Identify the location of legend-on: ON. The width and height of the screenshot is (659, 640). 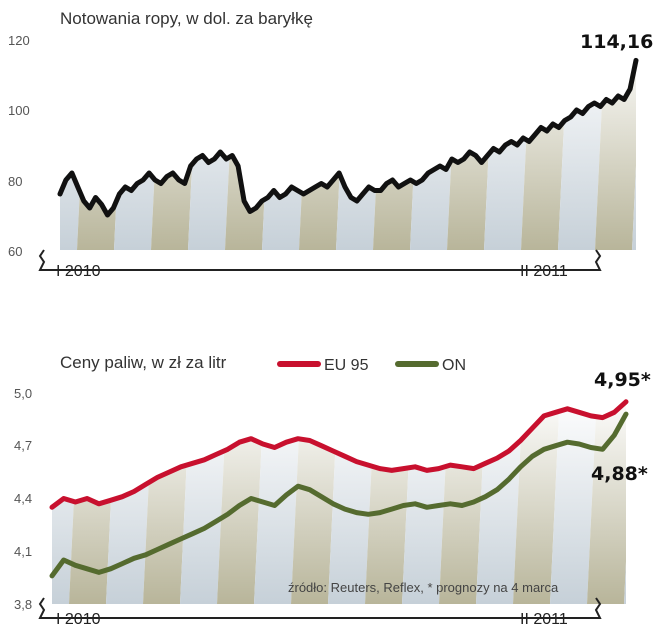
(430, 365).